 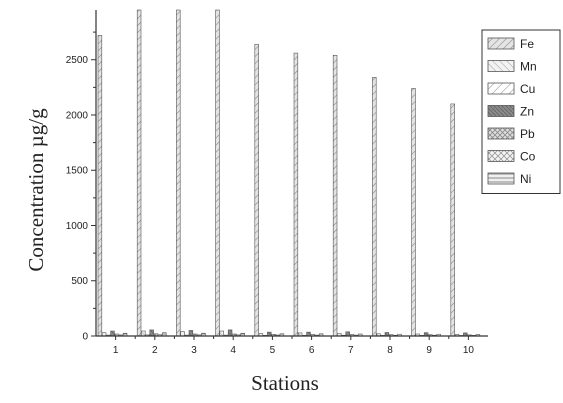 I want to click on y-tick-label: 1500, so click(x=77, y=171).